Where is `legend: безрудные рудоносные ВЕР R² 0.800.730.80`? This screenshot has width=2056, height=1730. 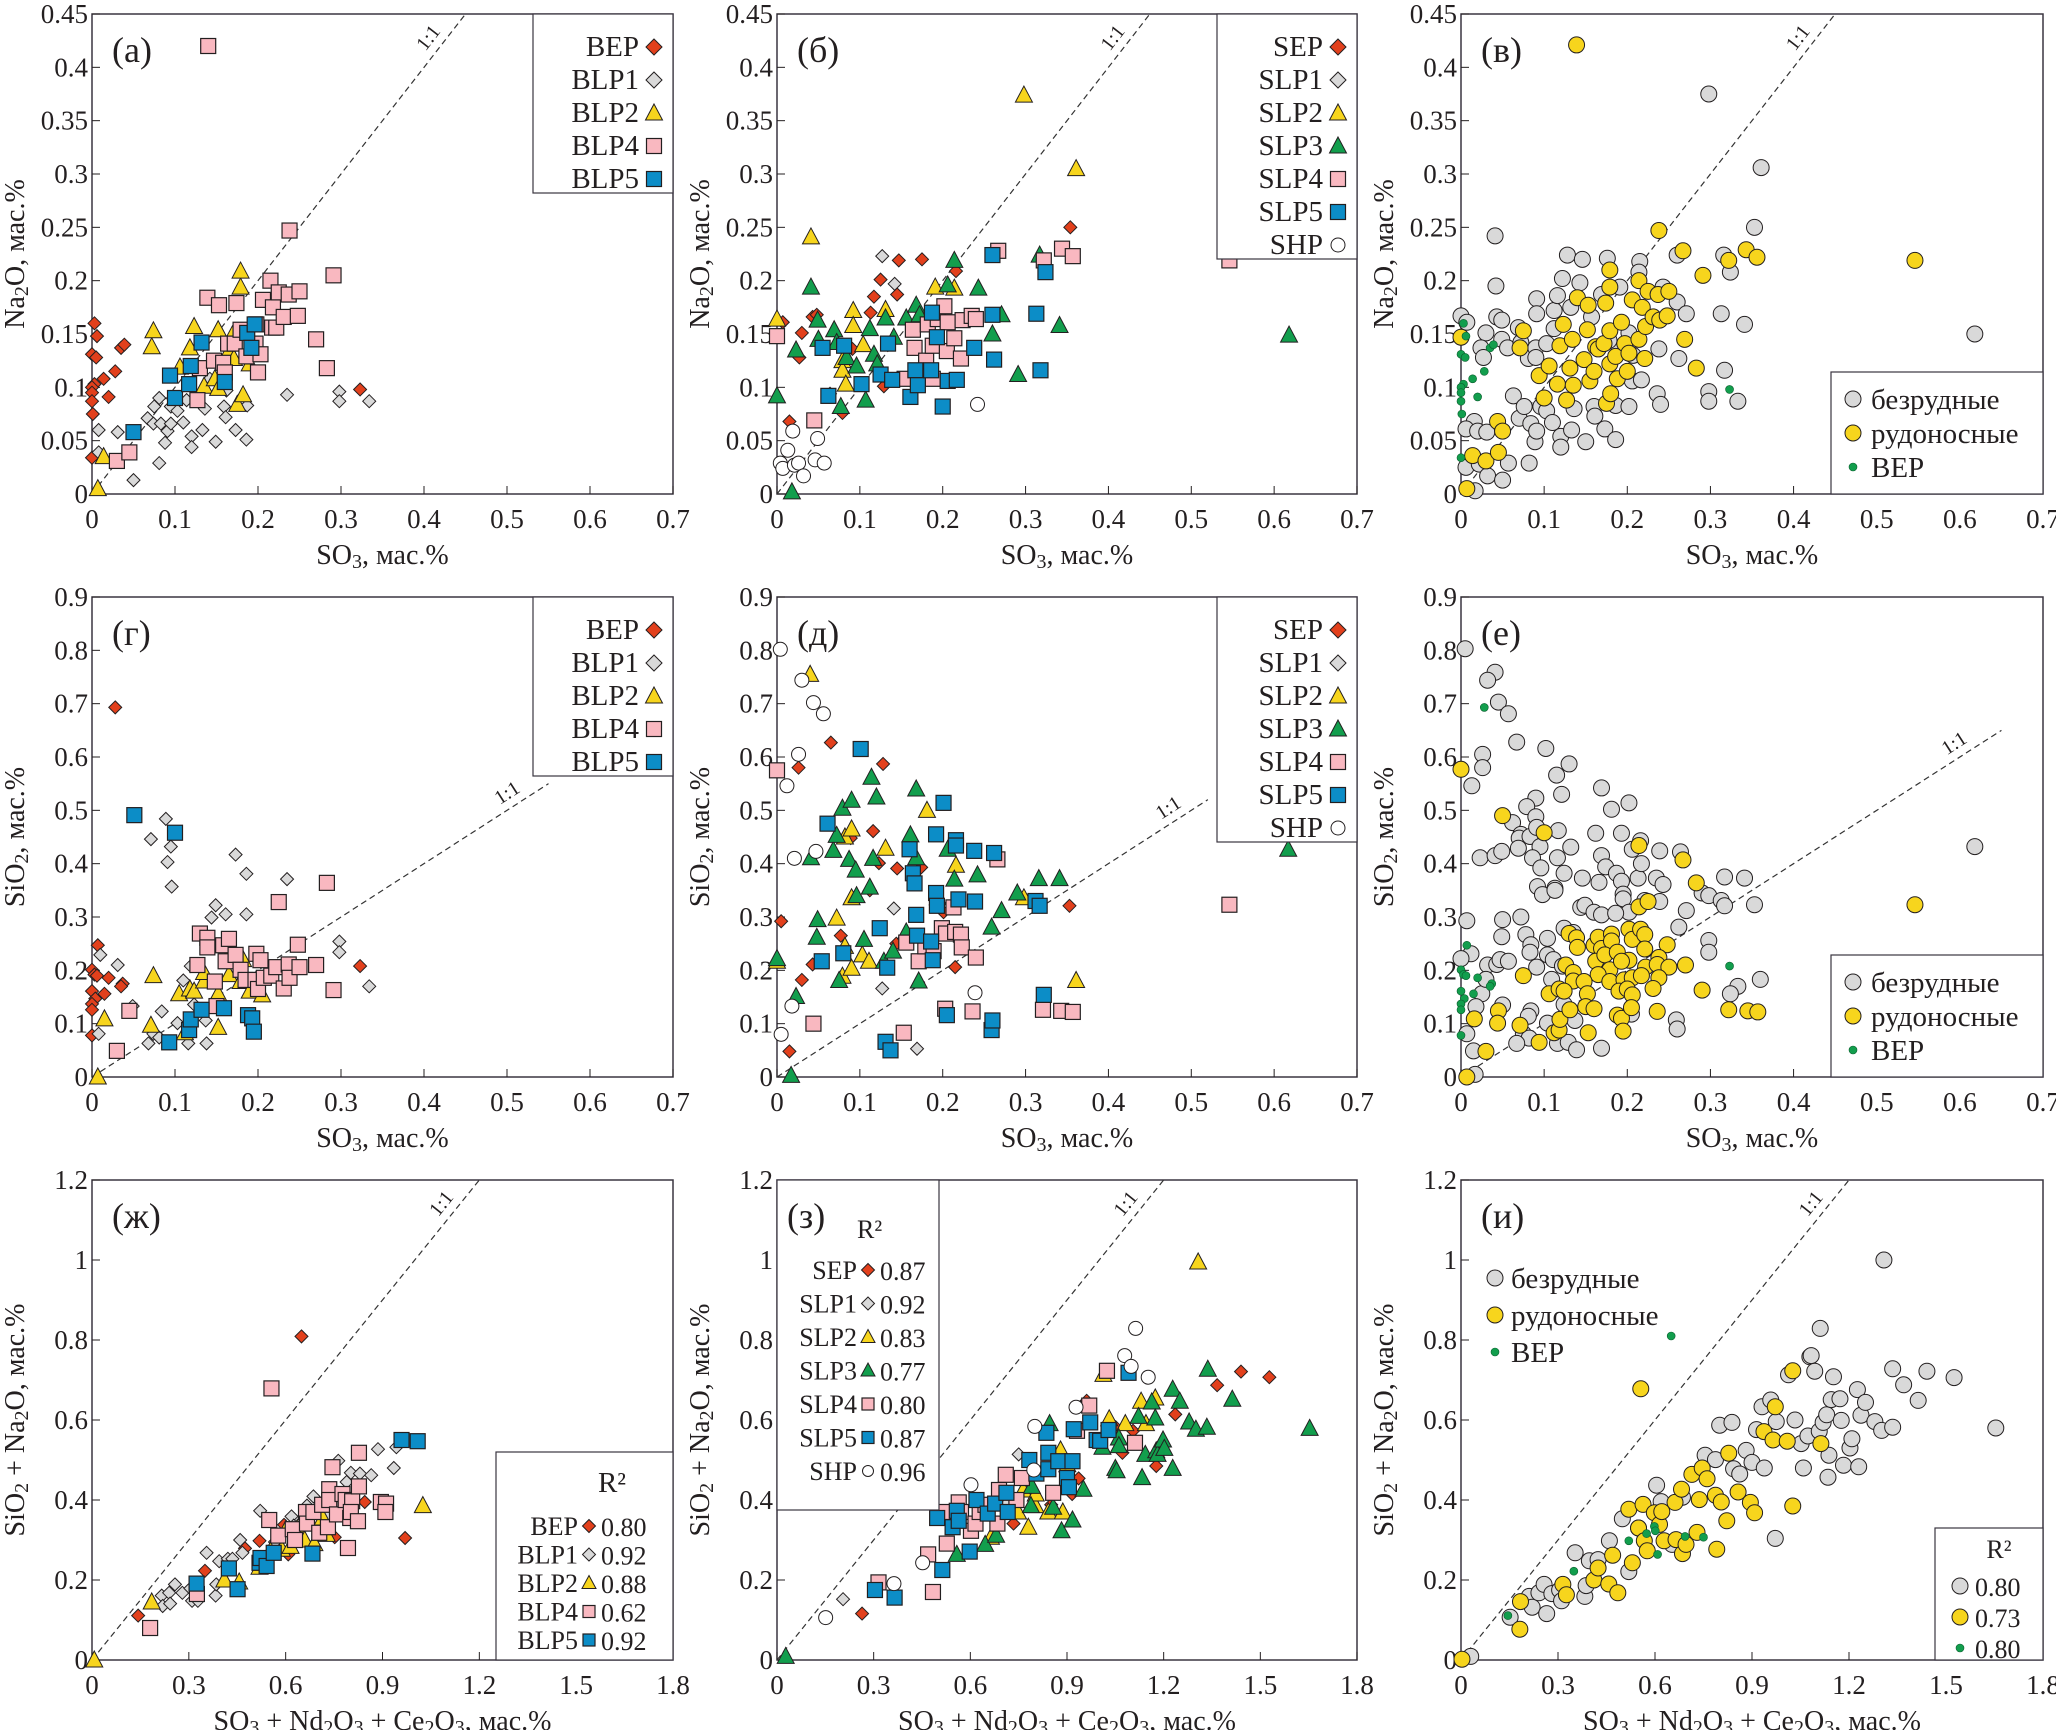
legend: безрудные рудоносные ВЕР R² 0.800.730.80 is located at coordinates (1765, 1463).